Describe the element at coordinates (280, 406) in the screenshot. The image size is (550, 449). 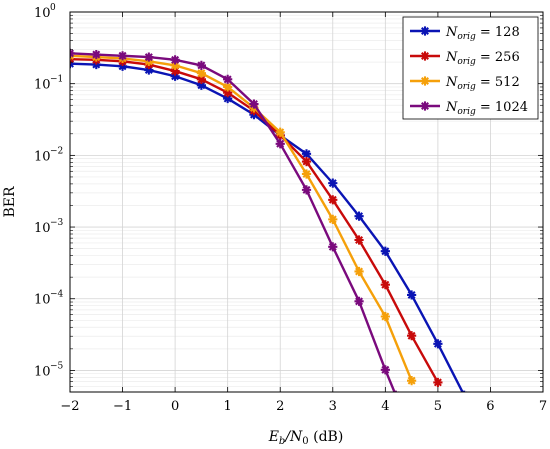
I see `x-tick-label: 2` at that location.